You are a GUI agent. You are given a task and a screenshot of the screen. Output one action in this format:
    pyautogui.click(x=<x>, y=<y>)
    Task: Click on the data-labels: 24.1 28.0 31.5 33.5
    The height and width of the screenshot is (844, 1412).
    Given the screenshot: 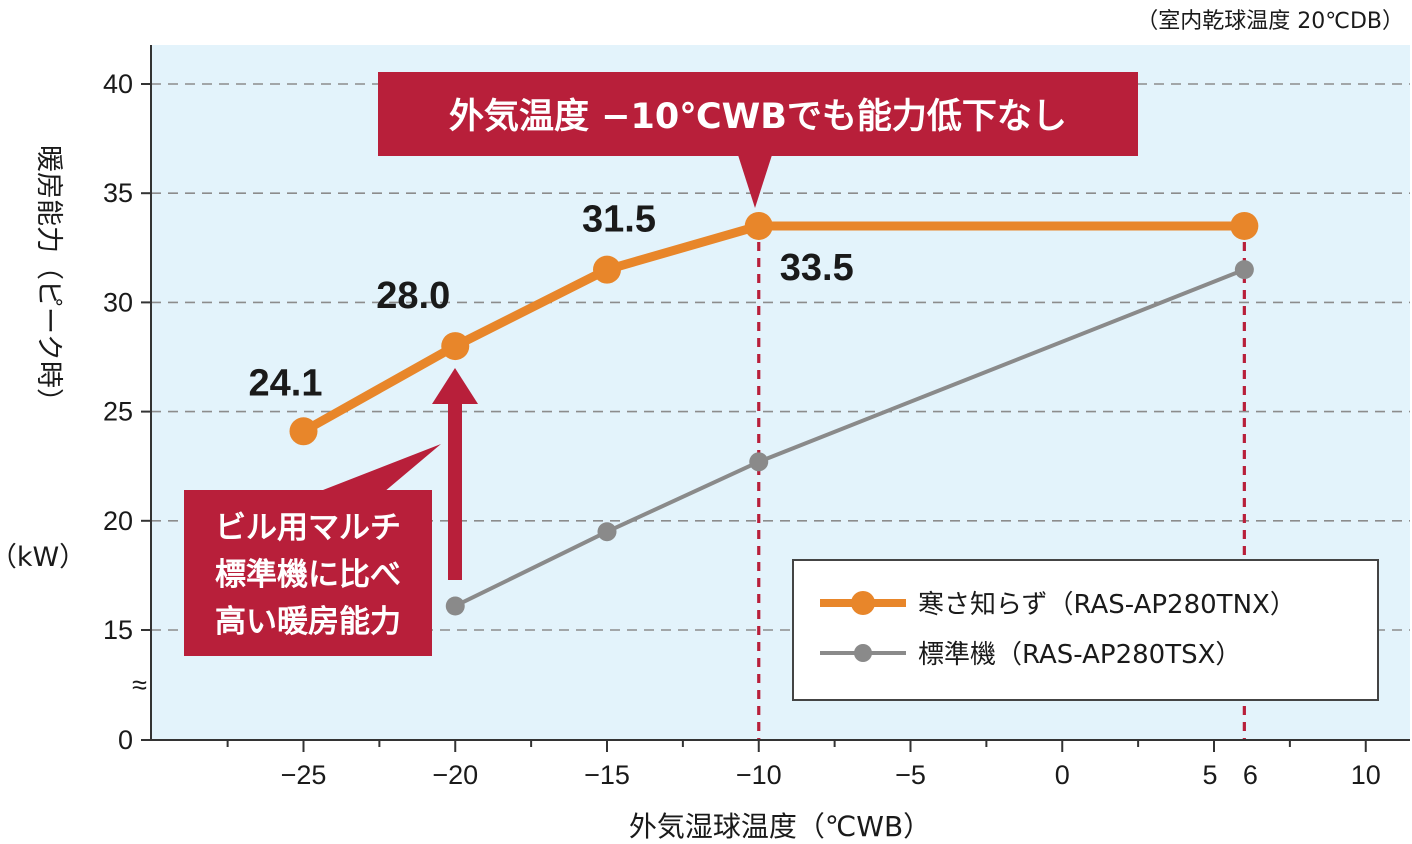 What is the action you would take?
    pyautogui.click(x=551, y=302)
    